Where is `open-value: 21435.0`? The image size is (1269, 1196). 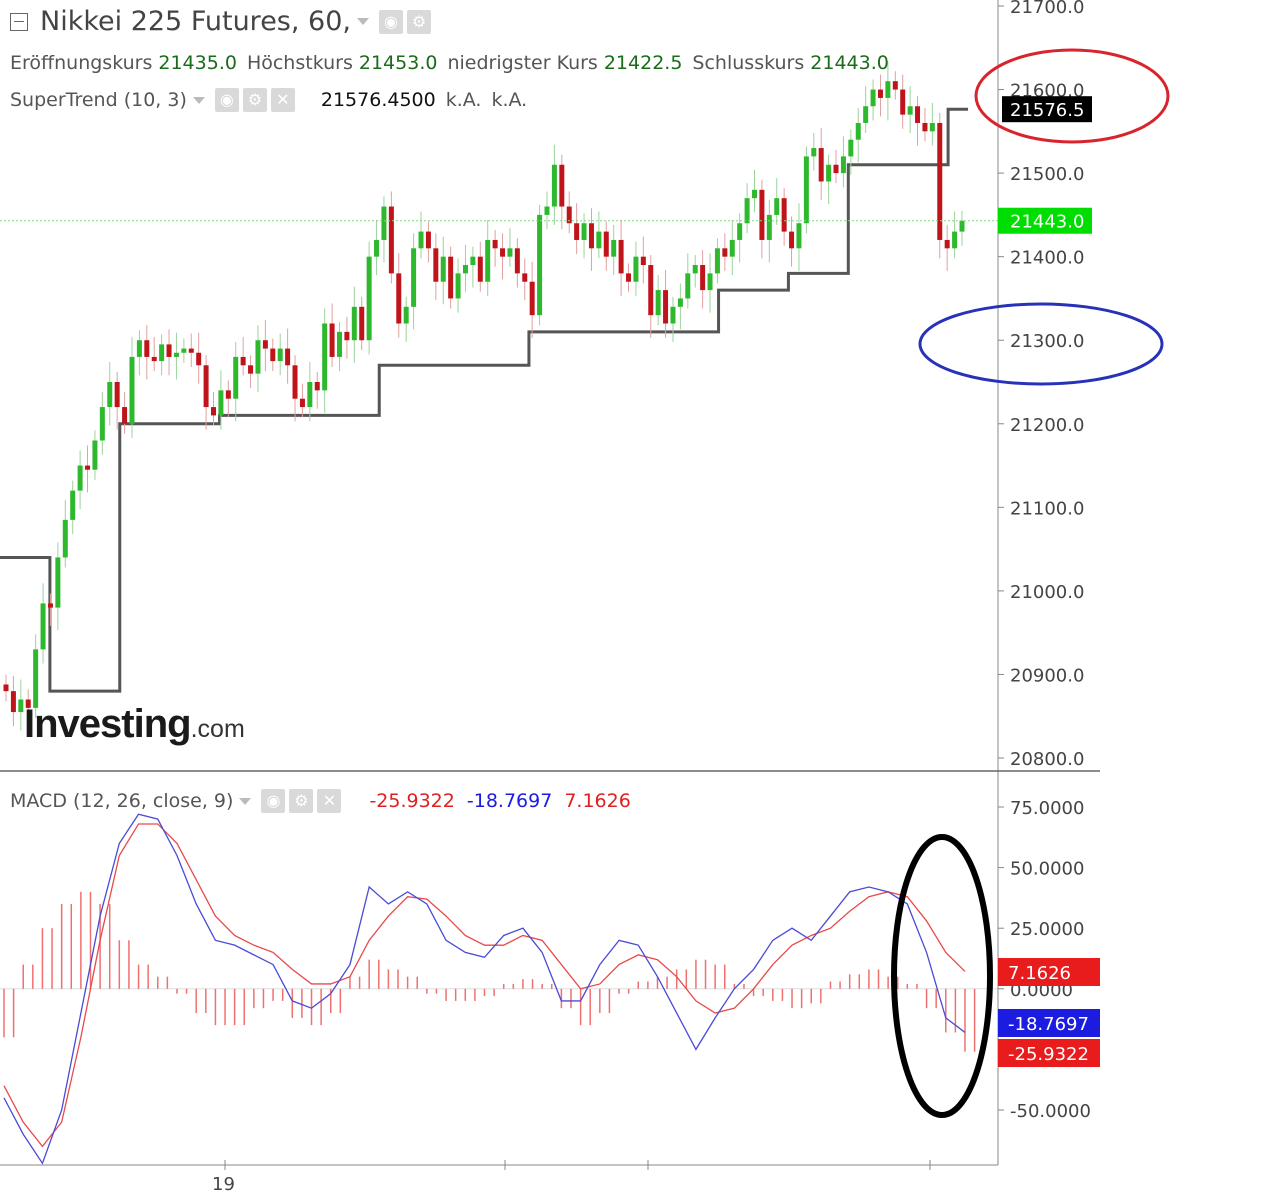 open-value: 21435.0 is located at coordinates (197, 63).